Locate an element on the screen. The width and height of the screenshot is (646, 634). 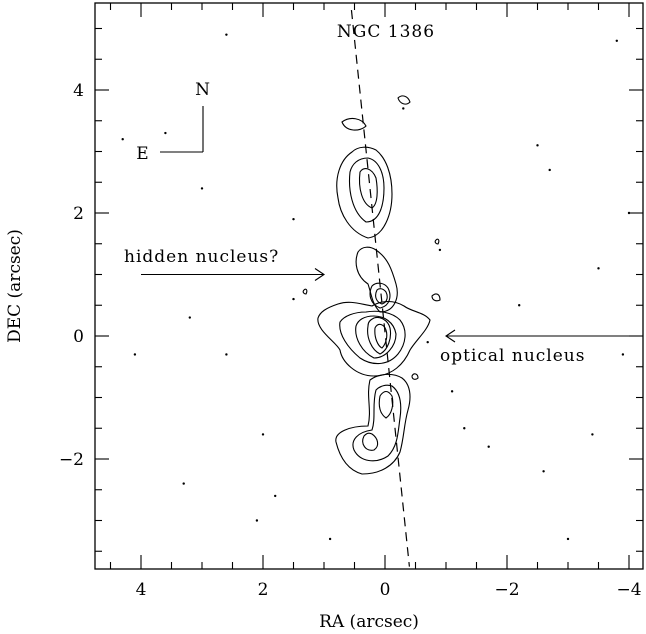
contour-south-inner2 is located at coordinates (370, 441).